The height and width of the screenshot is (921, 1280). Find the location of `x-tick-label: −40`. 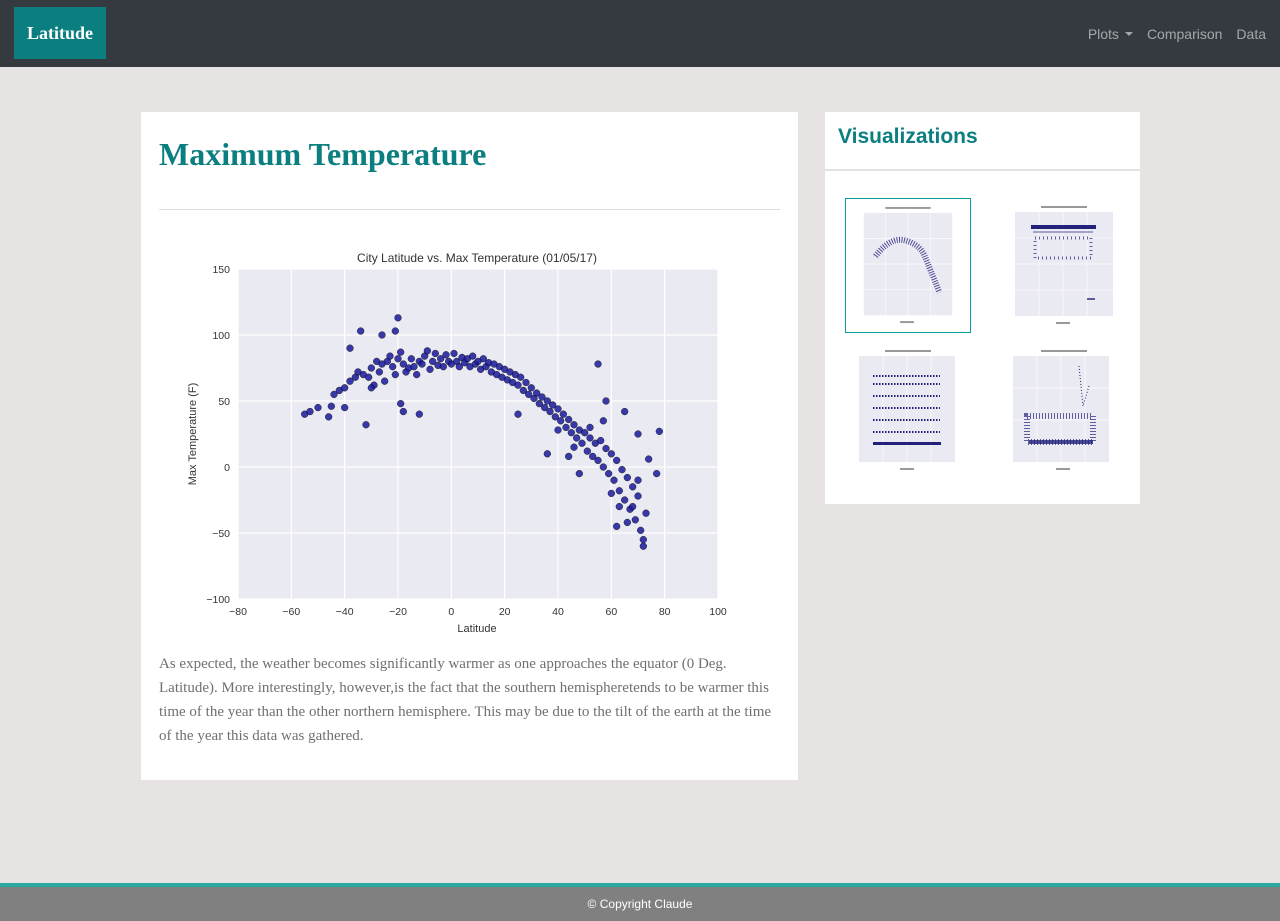

x-tick-label: −40 is located at coordinates (345, 612).